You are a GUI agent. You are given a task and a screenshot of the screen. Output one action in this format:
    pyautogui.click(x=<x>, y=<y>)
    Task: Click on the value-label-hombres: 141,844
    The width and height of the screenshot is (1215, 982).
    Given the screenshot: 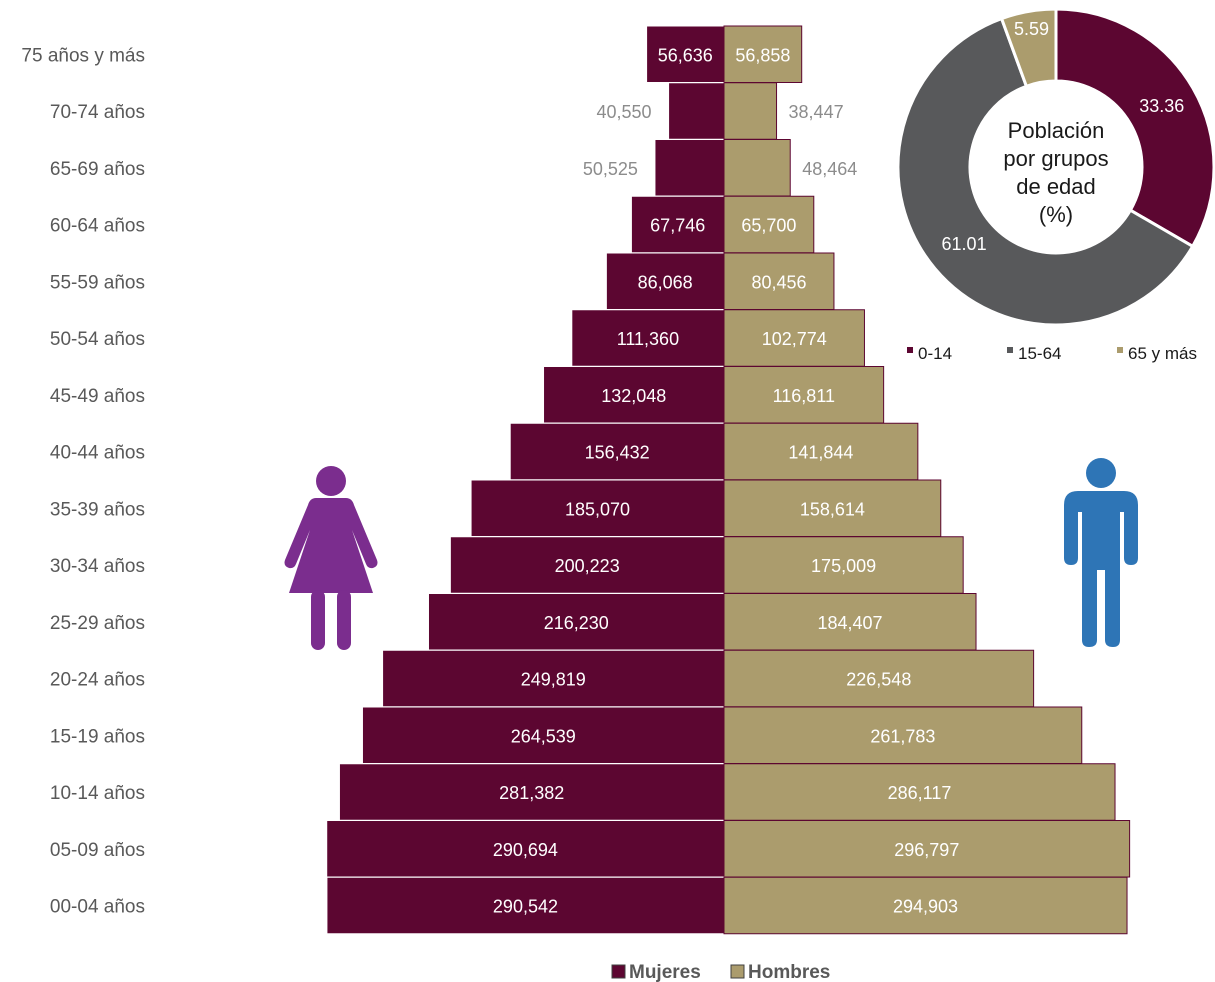 What is the action you would take?
    pyautogui.click(x=820, y=453)
    